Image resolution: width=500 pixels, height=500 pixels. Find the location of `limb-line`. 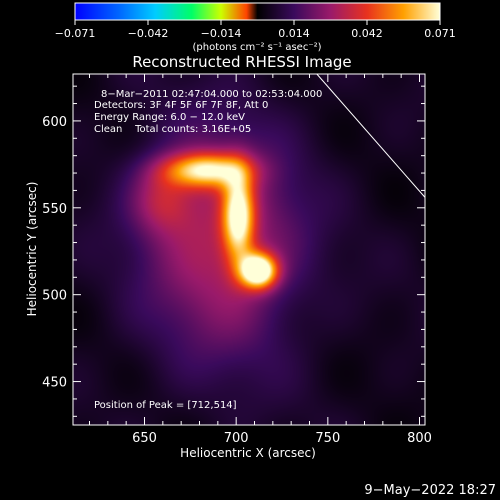

limb-line is located at coordinates (371, 135).